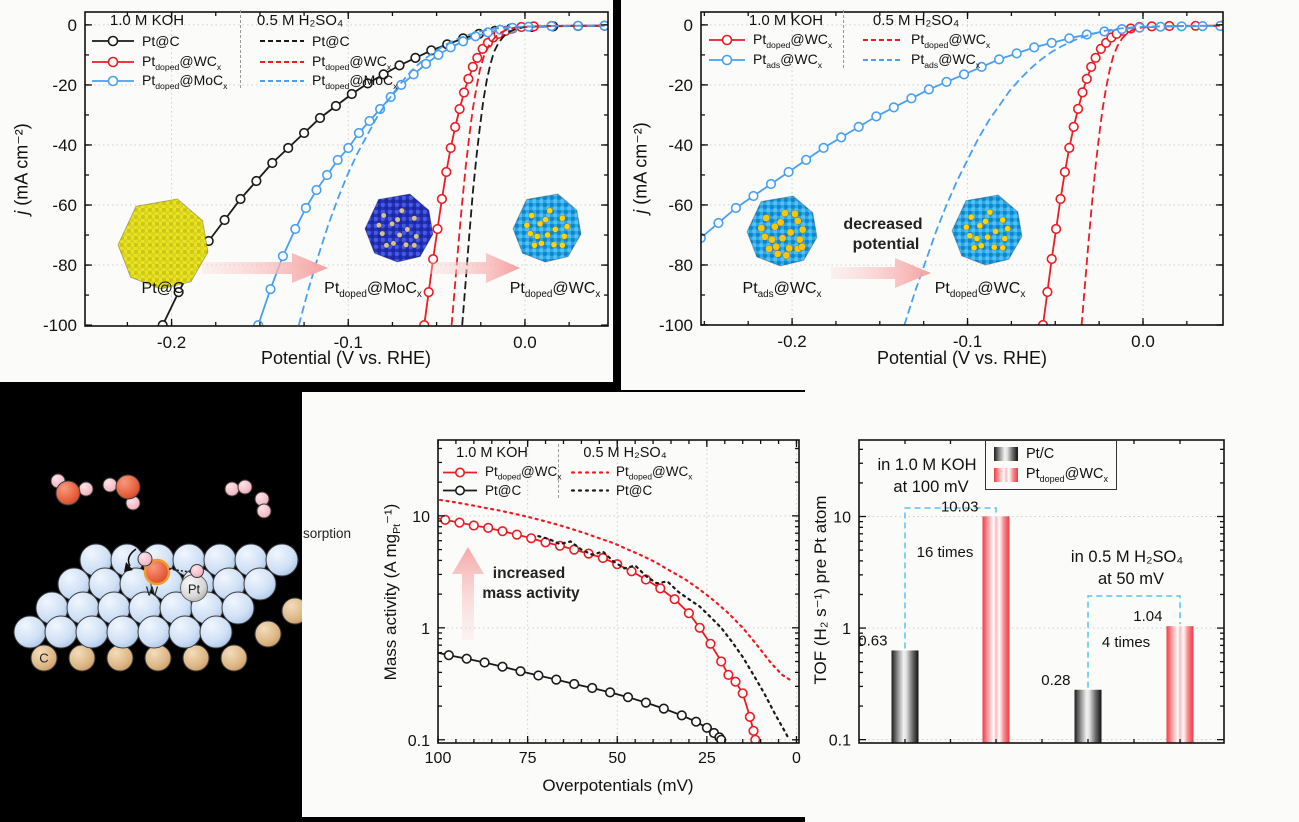  What do you see at coordinates (348, 342) in the screenshot?
I see `svg-text: -0.1` at bounding box center [348, 342].